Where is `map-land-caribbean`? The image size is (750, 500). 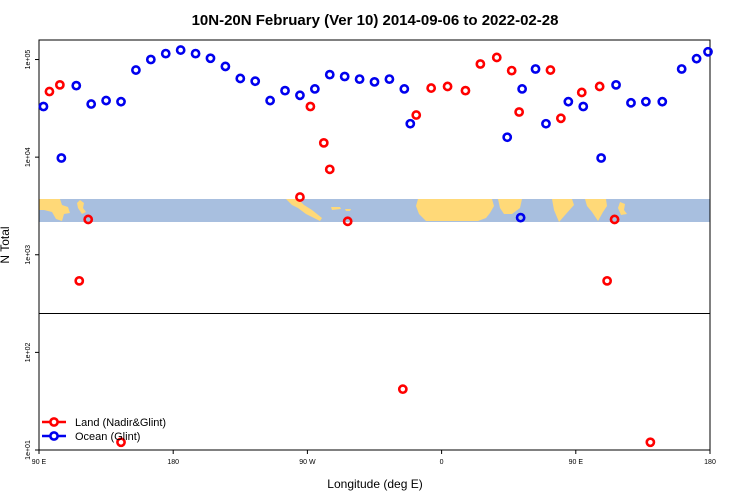 map-land-caribbean is located at coordinates (336, 208).